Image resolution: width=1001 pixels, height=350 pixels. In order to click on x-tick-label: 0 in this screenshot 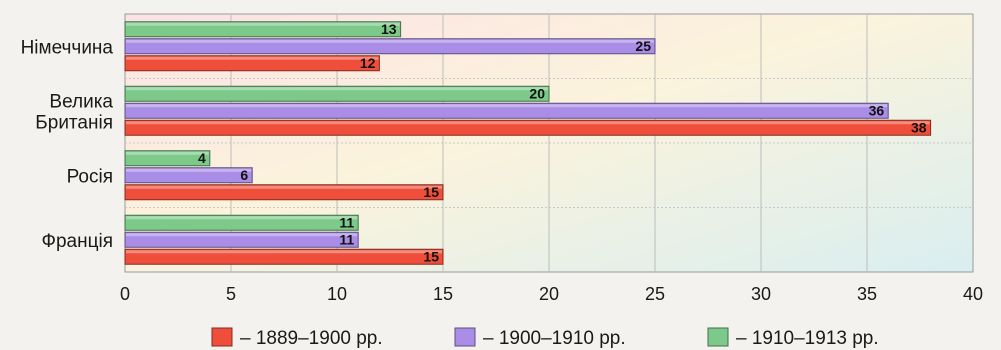, I will do `click(125, 294)`.